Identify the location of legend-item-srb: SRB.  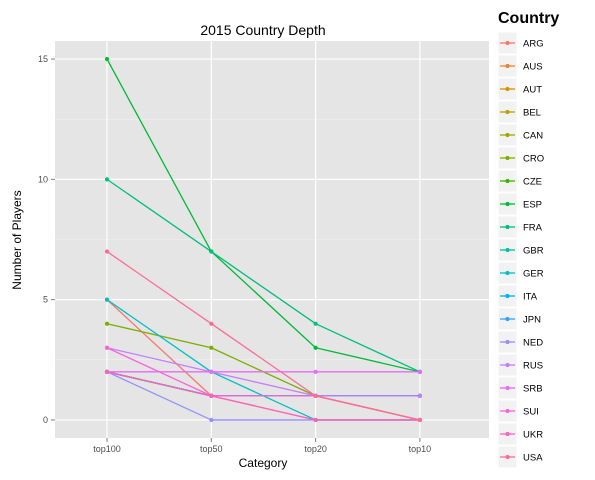
(520, 388).